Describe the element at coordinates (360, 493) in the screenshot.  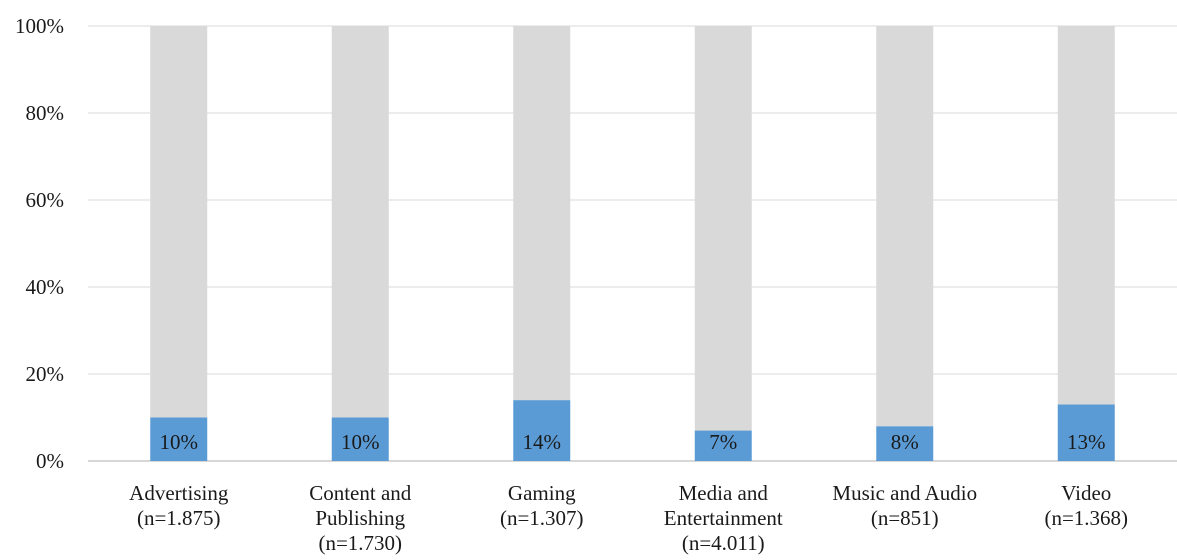
I see `category-label: Content and` at that location.